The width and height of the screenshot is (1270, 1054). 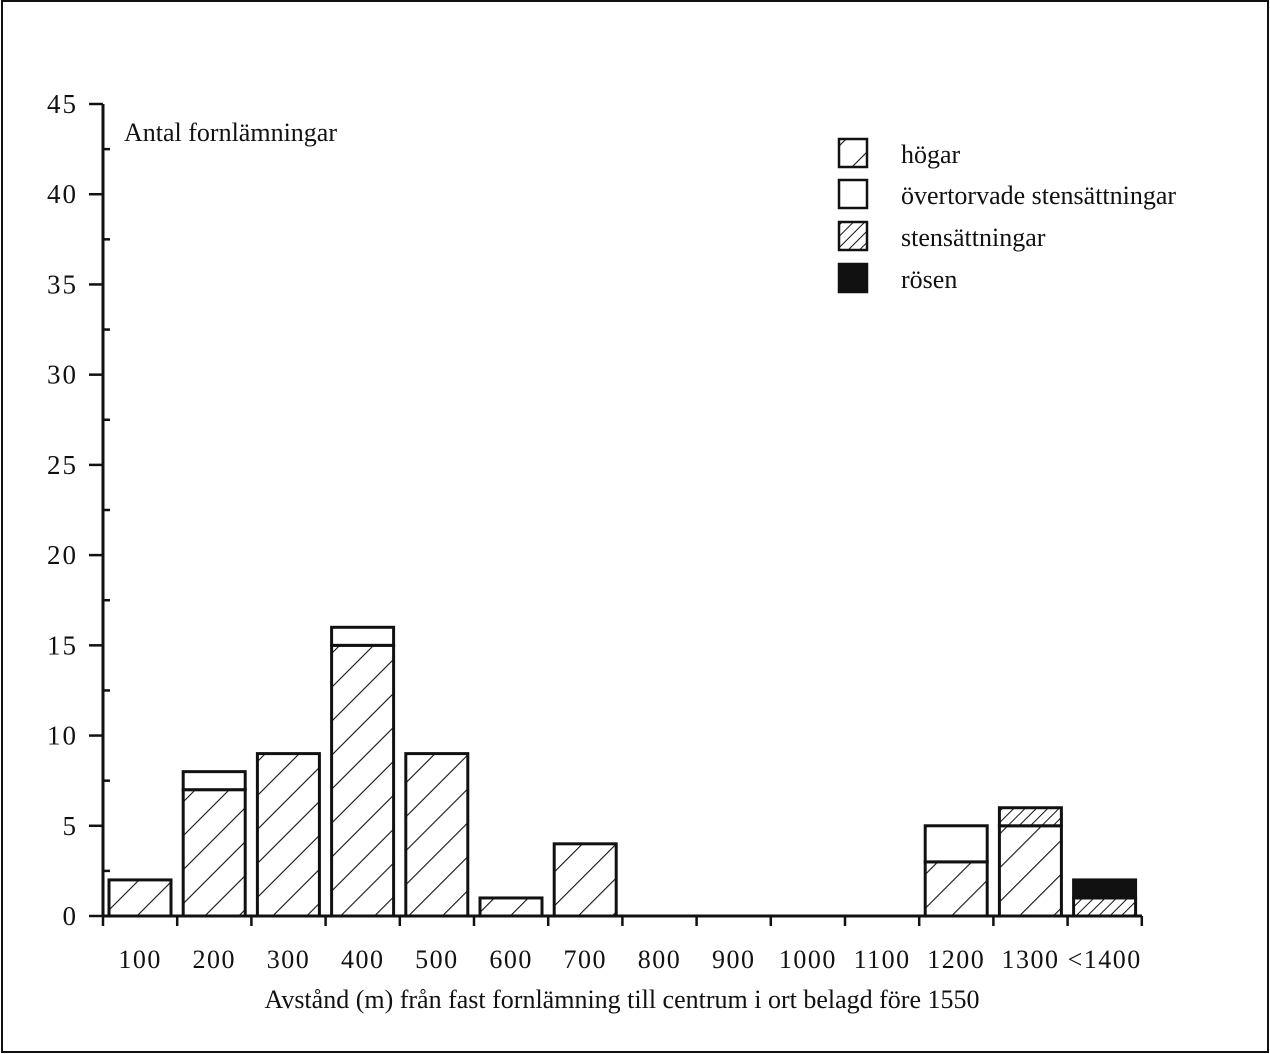 I want to click on legend-label-overtorvade: övertorvade stensättningar, so click(x=1038, y=195).